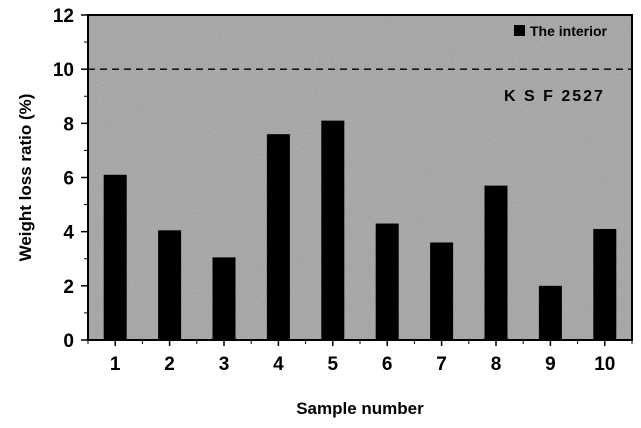 This screenshot has height=428, width=641. I want to click on x-tick-label: 6, so click(387, 364).